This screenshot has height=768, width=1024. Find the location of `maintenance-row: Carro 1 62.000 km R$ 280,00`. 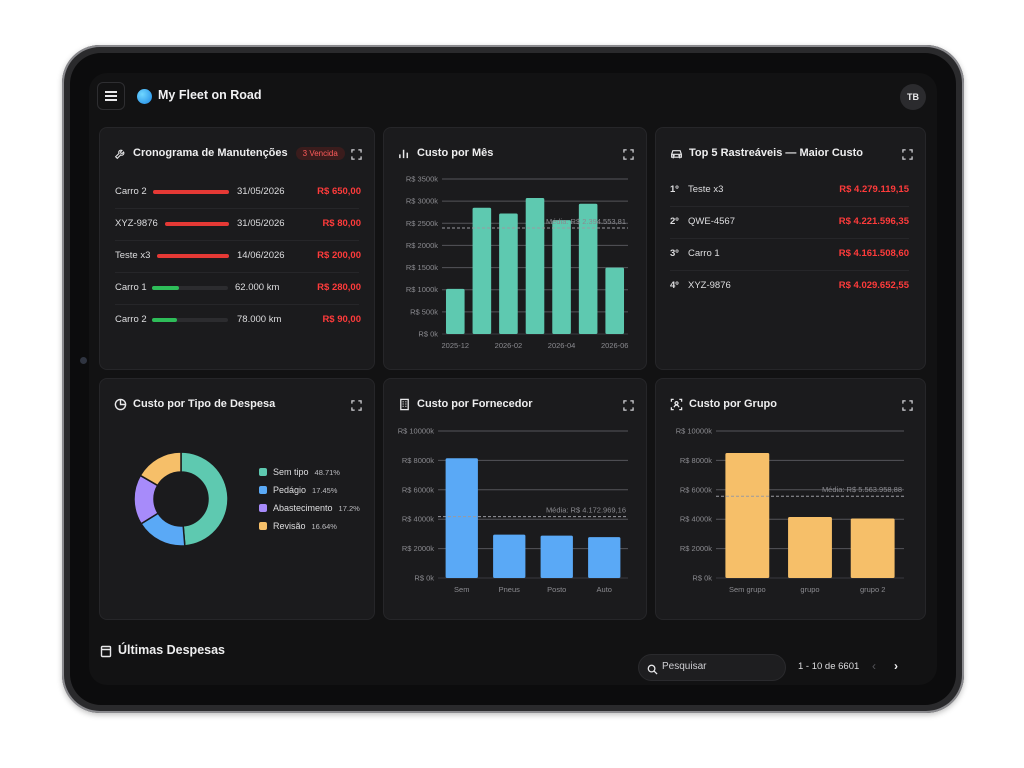

maintenance-row: Carro 1 62.000 km R$ 280,00 is located at coordinates (238, 288).